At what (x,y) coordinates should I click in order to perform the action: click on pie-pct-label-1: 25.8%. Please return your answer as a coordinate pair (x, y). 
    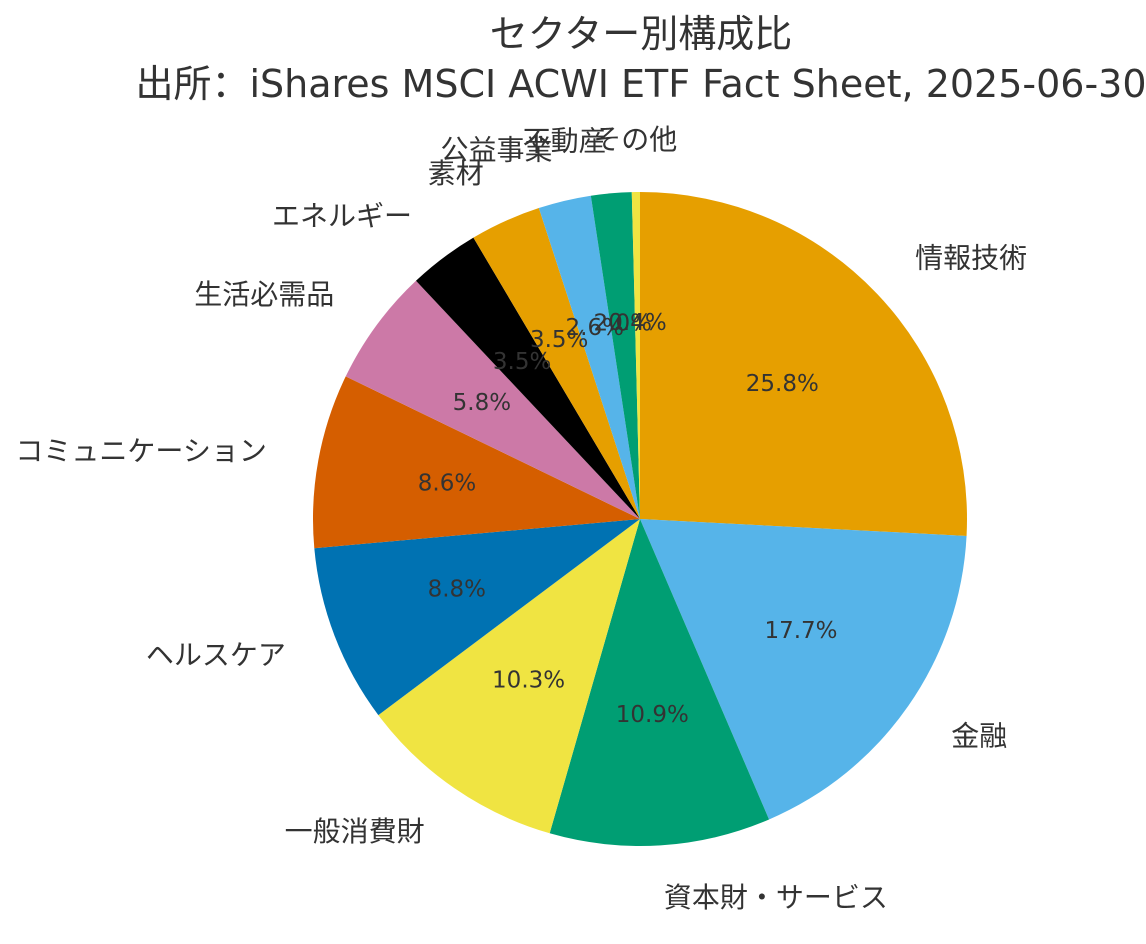
    Looking at the image, I should click on (782, 384).